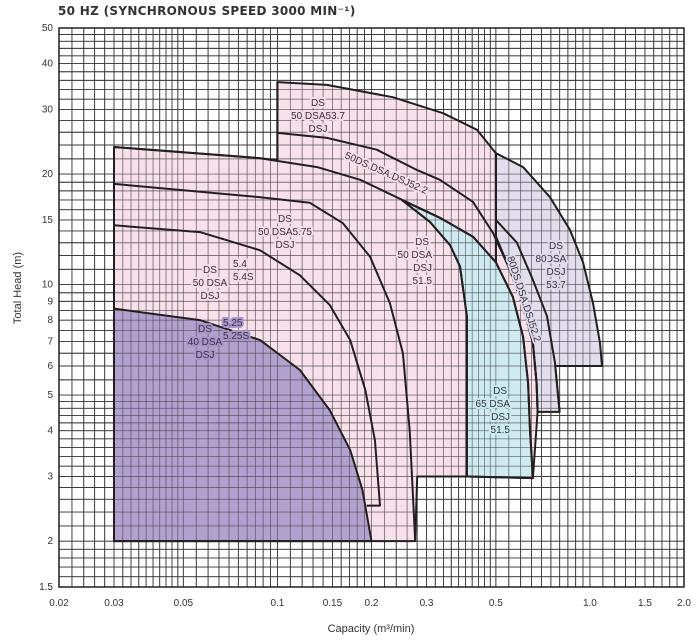 This screenshot has height=643, width=700. I want to click on y-tick-label: 10, so click(48, 285).